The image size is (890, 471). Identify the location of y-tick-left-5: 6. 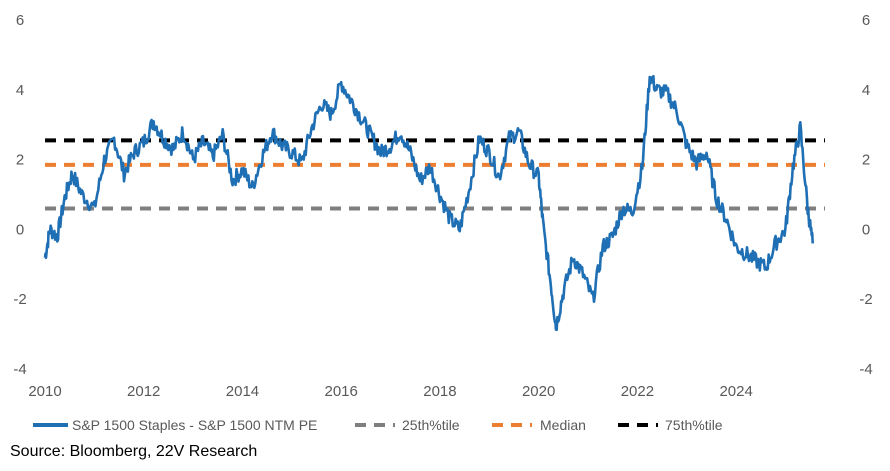
(20, 20).